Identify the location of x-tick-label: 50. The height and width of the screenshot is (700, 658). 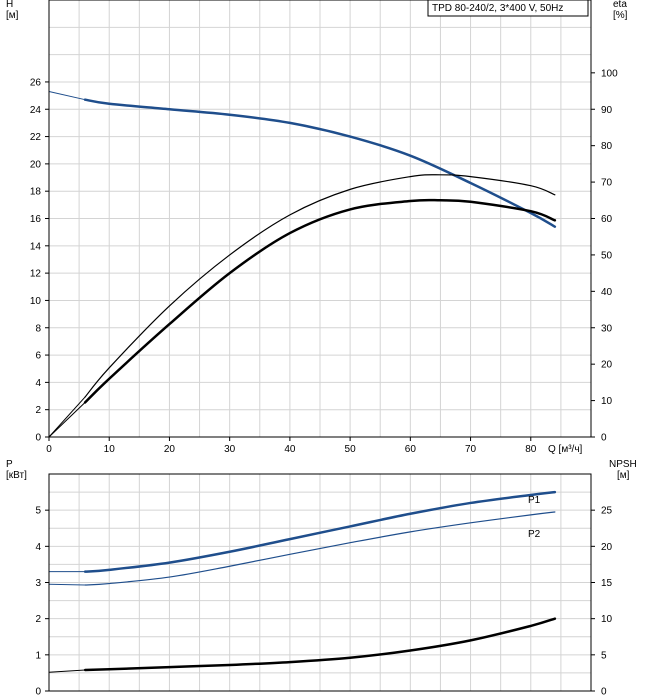
(351, 449).